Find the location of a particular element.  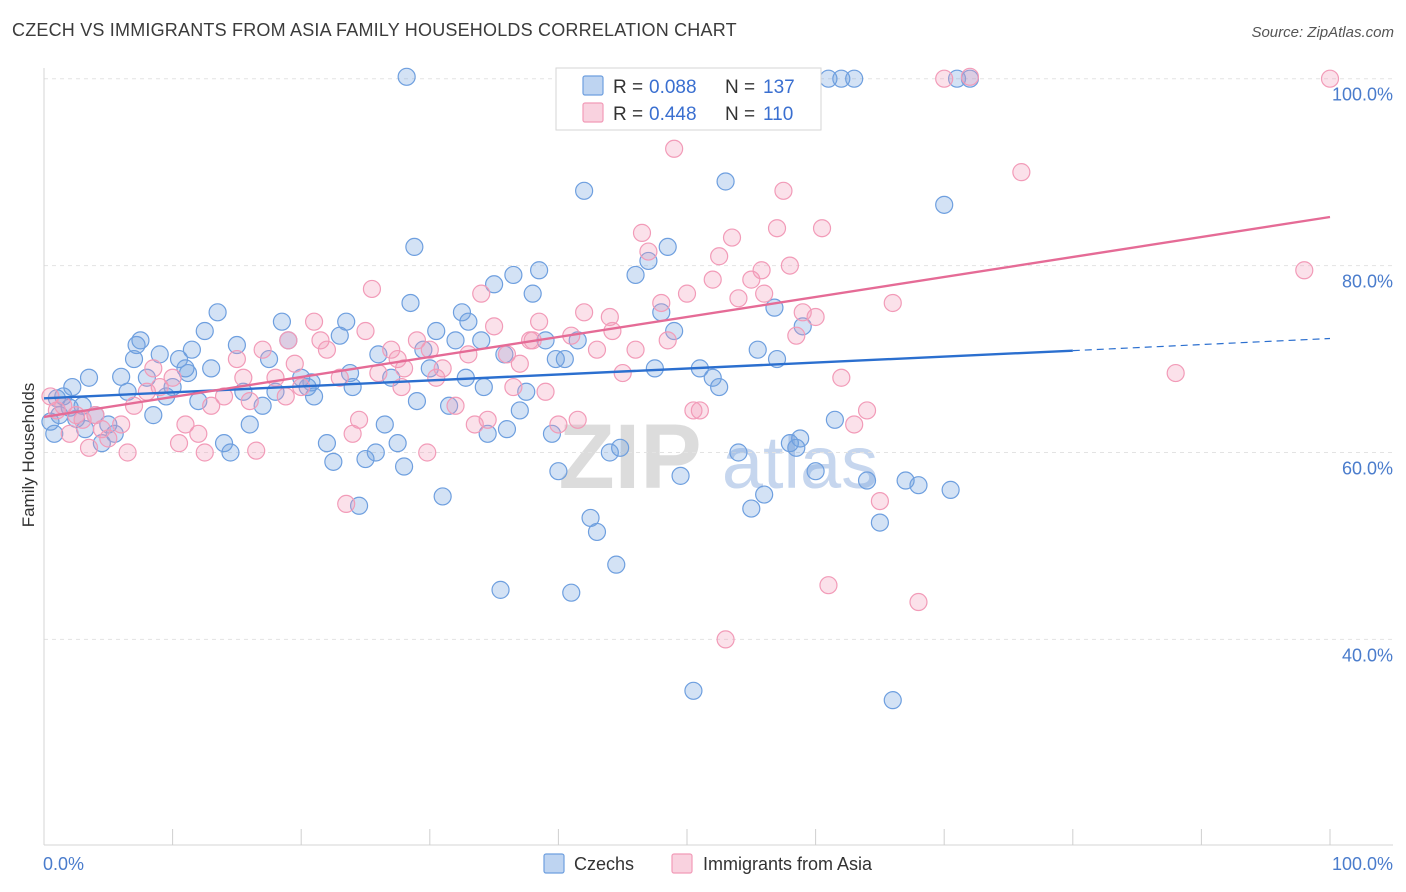

bottom-legend-asia: Immigrants from Asia is located at coordinates (788, 864).